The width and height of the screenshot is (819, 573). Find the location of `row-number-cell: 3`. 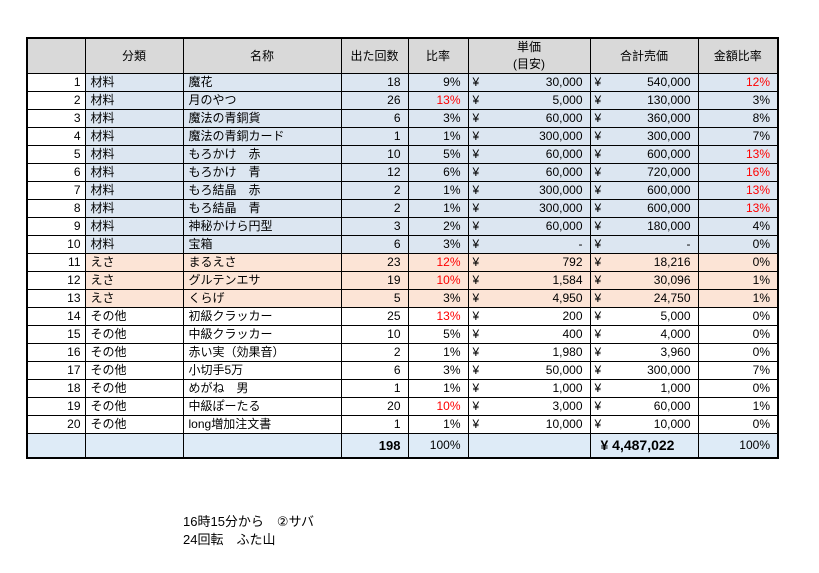

row-number-cell: 3 is located at coordinates (56, 118).